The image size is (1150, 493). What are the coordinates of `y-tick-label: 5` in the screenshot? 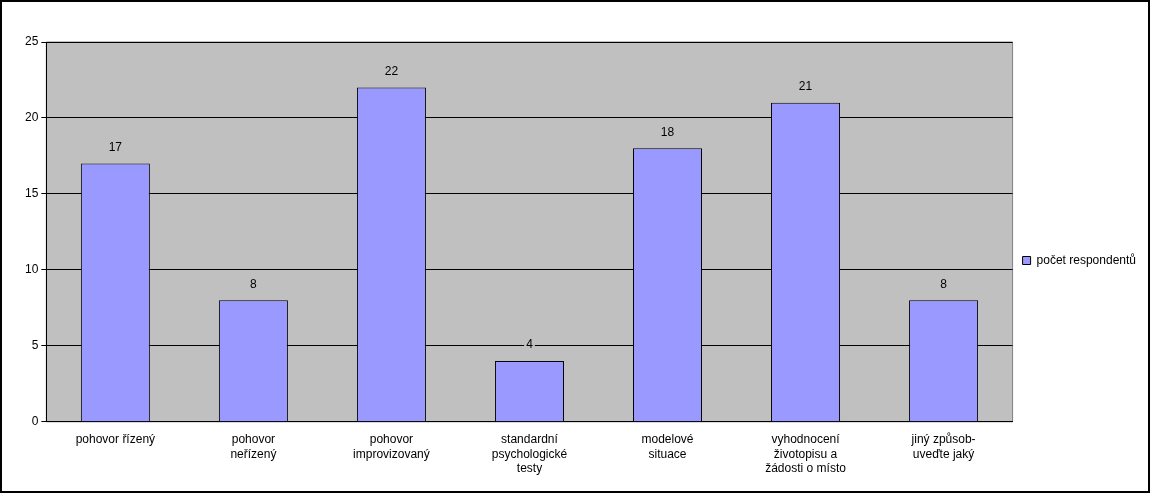 It's located at (35, 345).